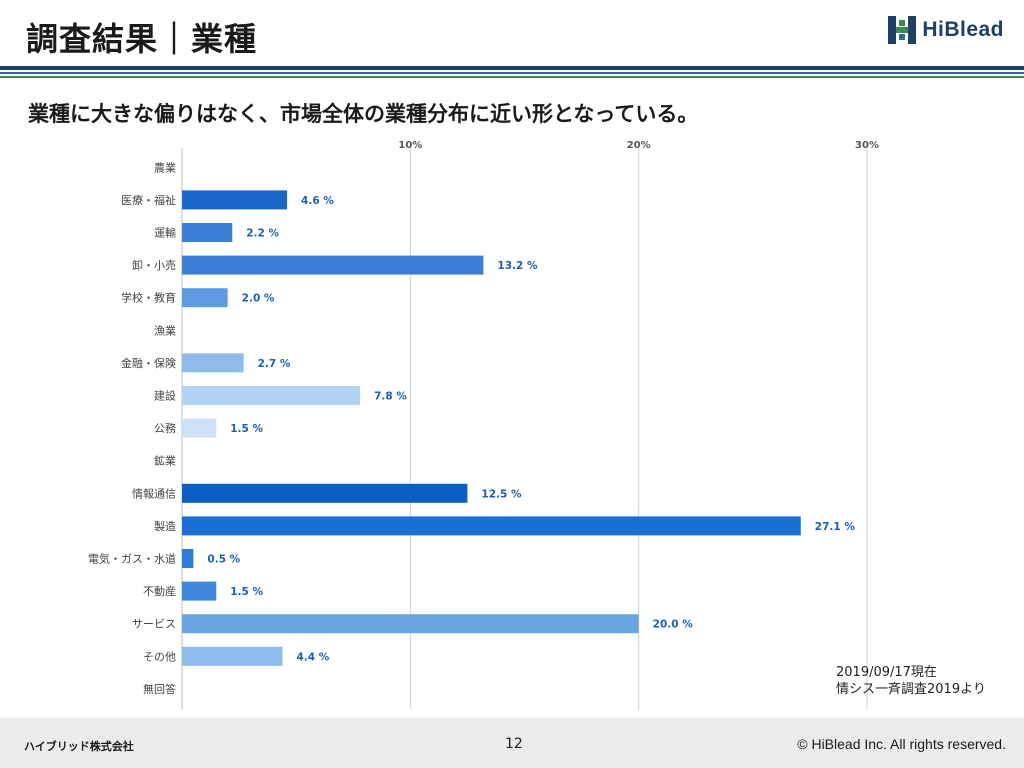 The height and width of the screenshot is (768, 1024). What do you see at coordinates (262, 234) in the screenshot?
I see `data-label: 2.2 %` at bounding box center [262, 234].